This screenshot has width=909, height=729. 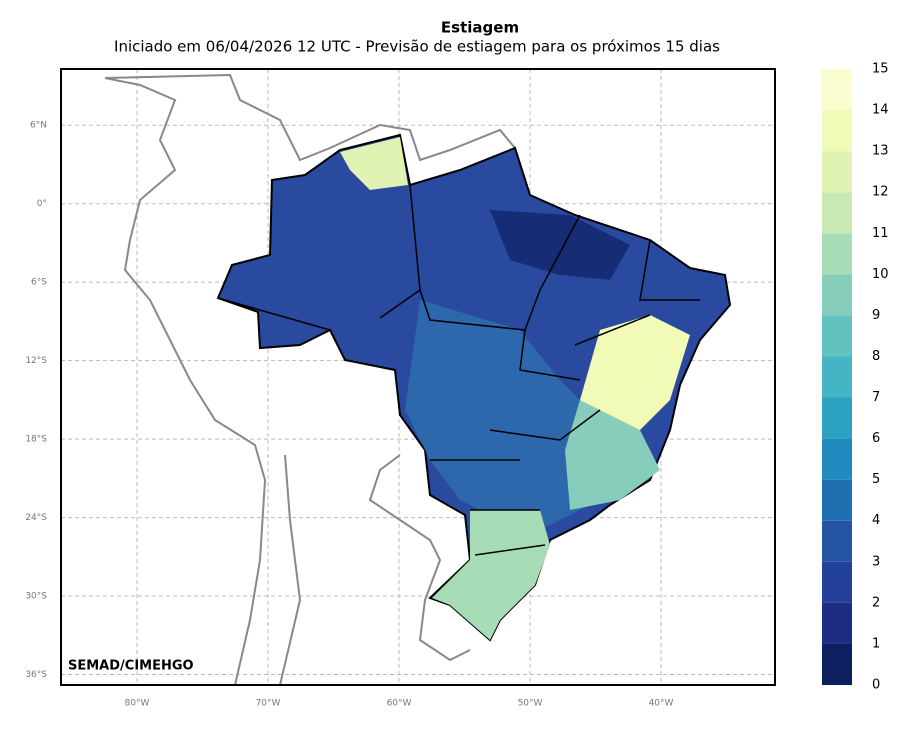 I want to click on y-tick-label: 6°S, so click(x=39, y=283).